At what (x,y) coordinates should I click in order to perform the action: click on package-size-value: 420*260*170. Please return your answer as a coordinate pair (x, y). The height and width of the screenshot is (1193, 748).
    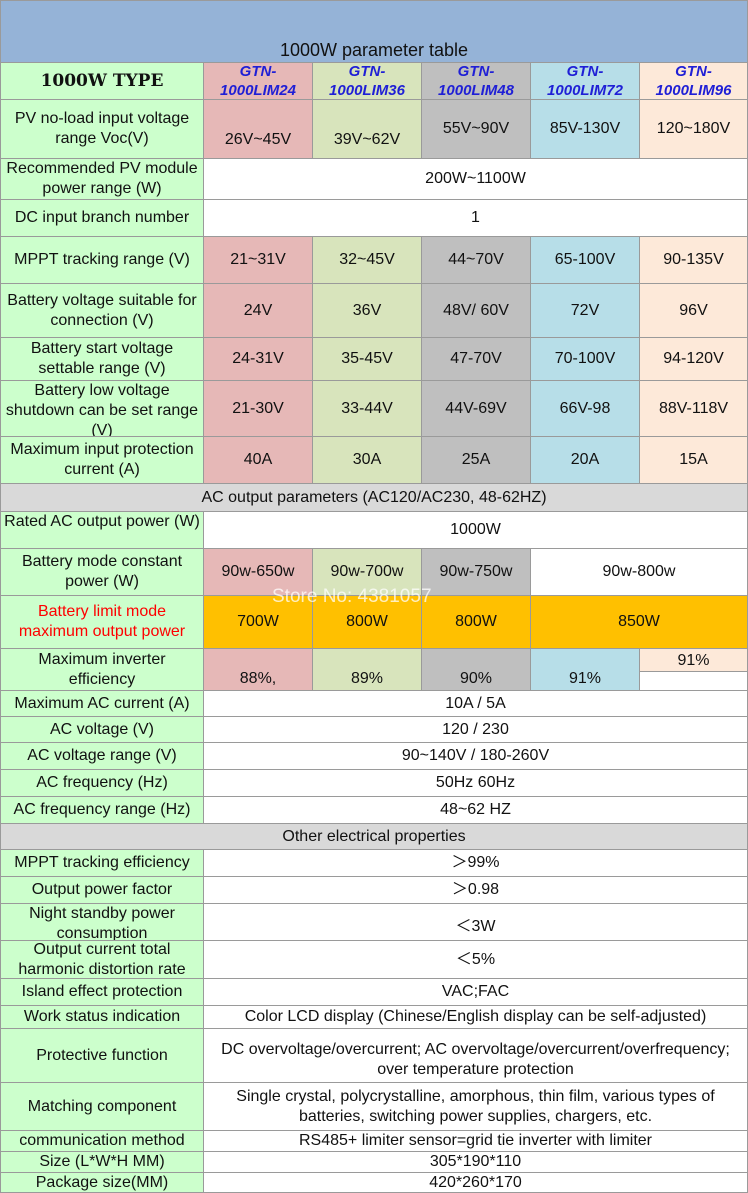
    Looking at the image, I should click on (475, 1182).